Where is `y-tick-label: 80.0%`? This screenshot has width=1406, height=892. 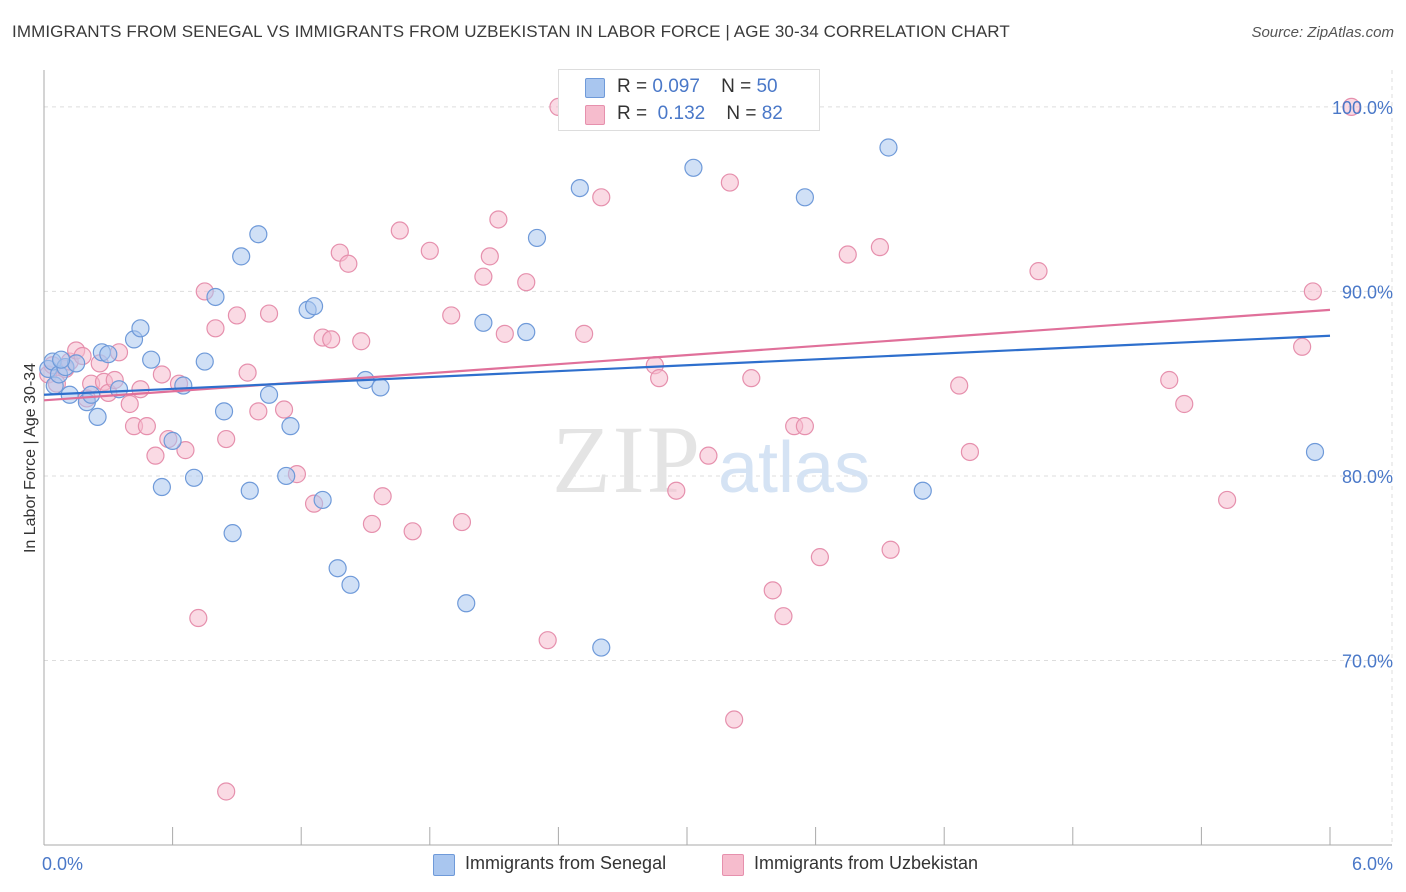 y-tick-label: 80.0% is located at coordinates (1367, 477).